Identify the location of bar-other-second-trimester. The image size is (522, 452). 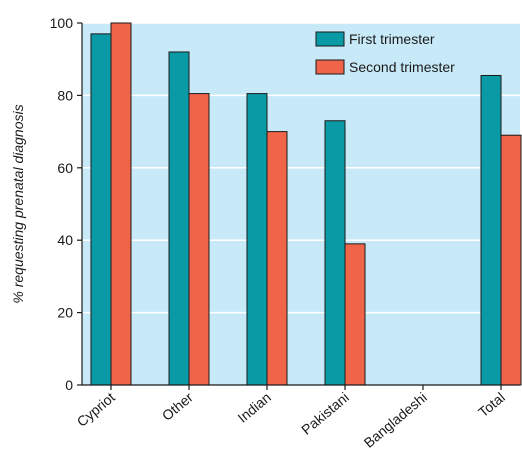
(199, 239).